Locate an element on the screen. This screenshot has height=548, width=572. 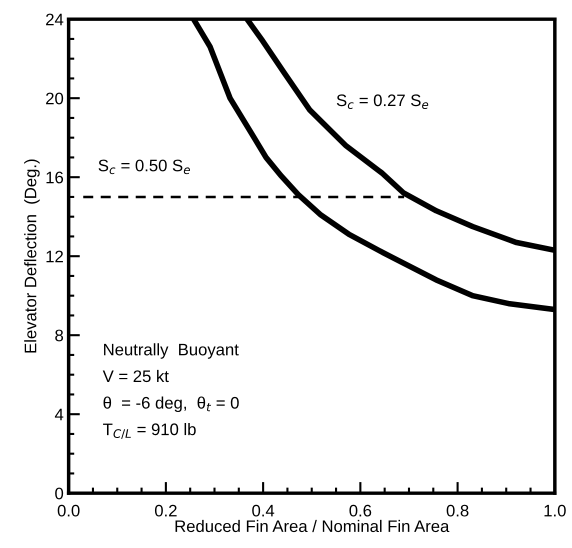
x-axis-title: Reduced Fin Area / Nominal Fin Area is located at coordinates (313, 526).